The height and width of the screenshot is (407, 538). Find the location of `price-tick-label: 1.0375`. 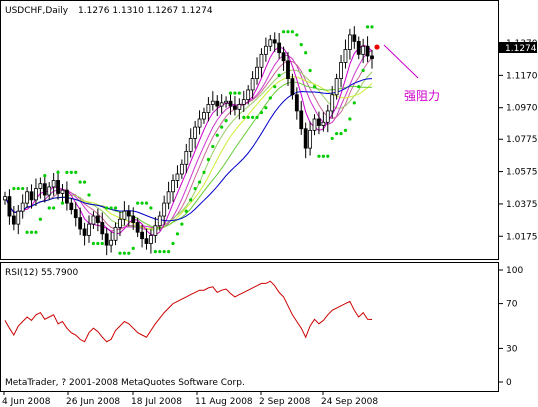

price-tick-label: 1.0375 is located at coordinates (522, 205).